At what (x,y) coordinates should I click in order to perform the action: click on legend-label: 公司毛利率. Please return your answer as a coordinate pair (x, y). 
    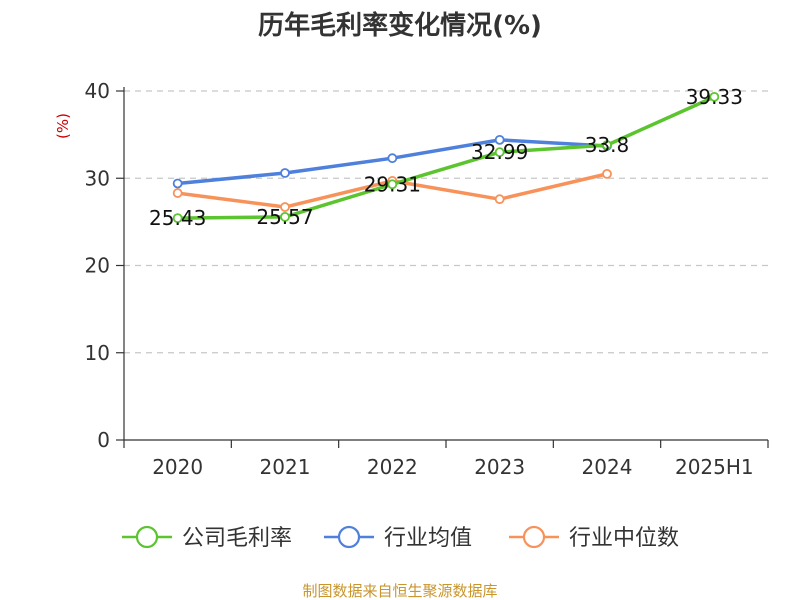
    Looking at the image, I should click on (237, 538).